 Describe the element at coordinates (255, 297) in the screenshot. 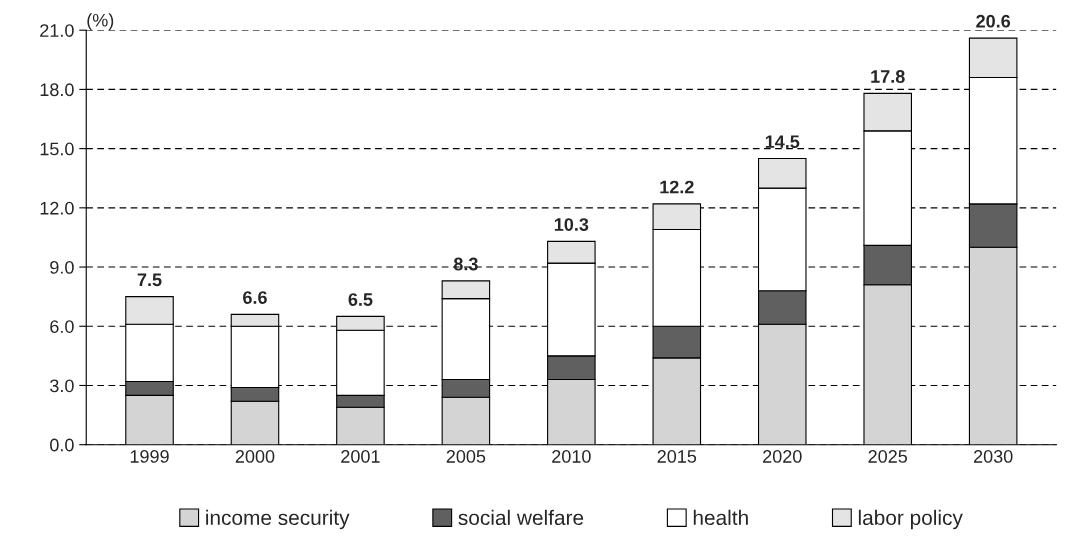

I see `total-label: 6.6` at that location.